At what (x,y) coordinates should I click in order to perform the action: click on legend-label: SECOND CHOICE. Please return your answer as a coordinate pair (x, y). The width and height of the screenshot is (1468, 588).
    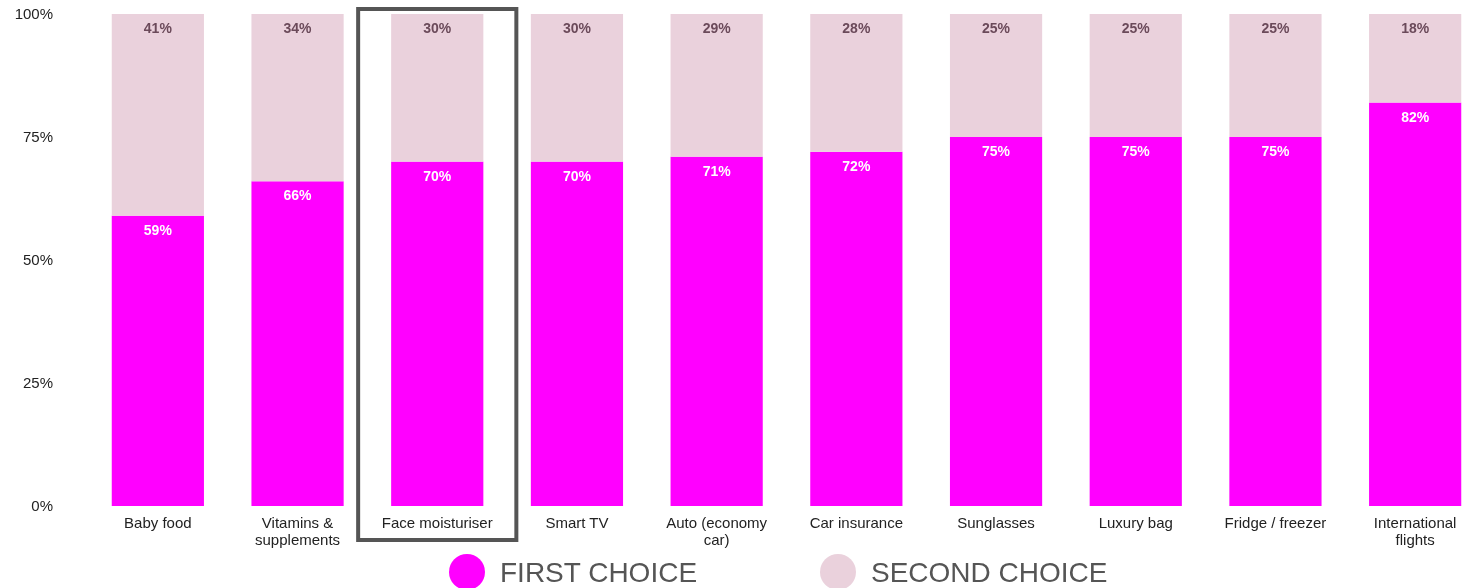
    Looking at the image, I should click on (989, 572).